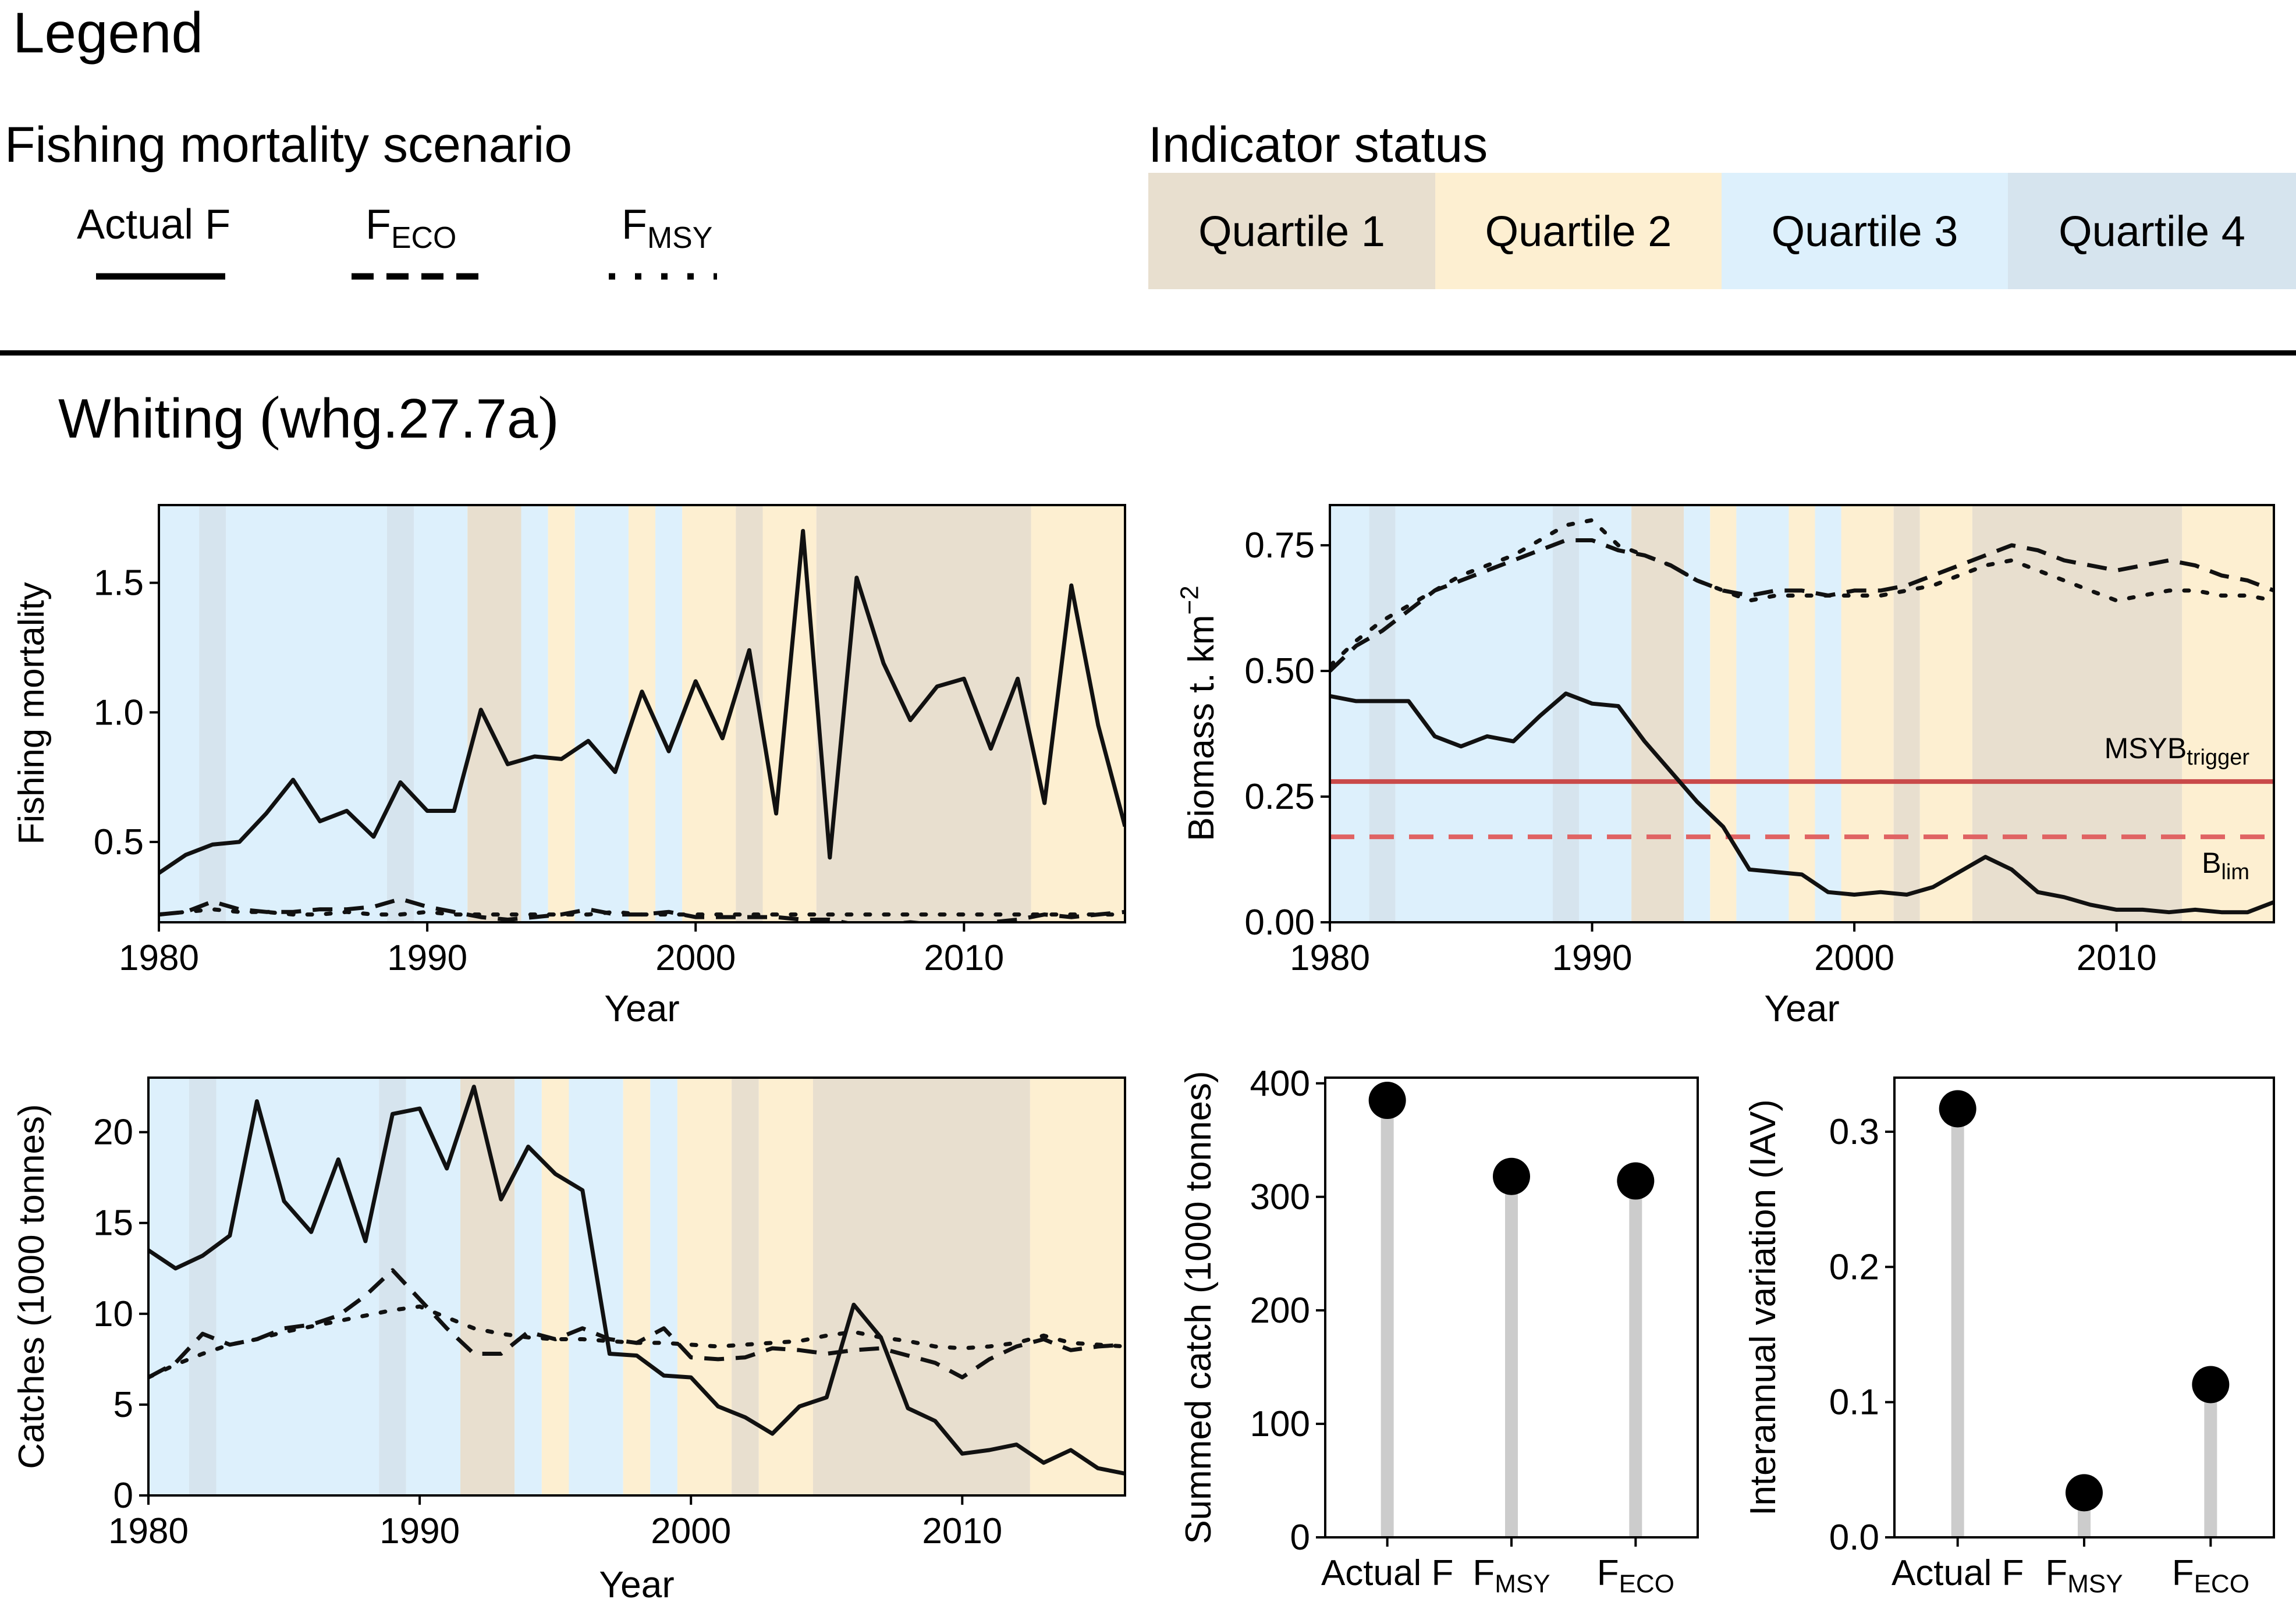  I want to click on catches-frame, so click(636, 1286).